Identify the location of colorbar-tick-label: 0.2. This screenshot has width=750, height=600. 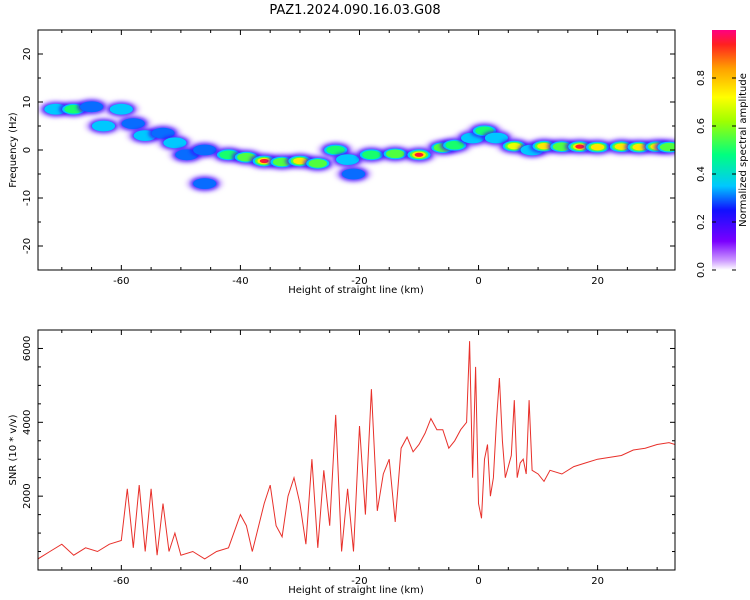
(701, 222).